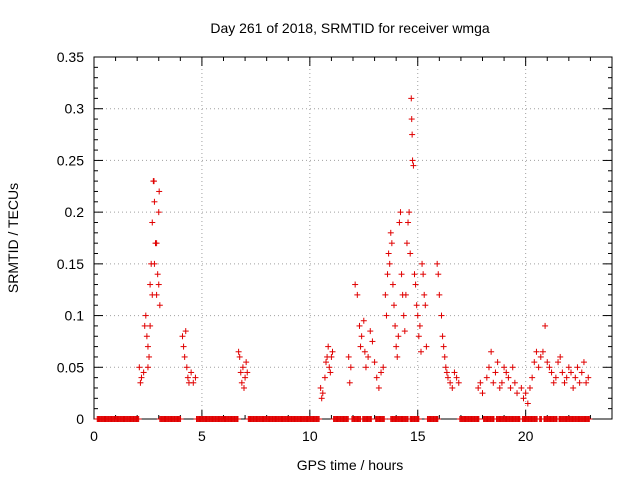 Image resolution: width=640 pixels, height=480 pixels. What do you see at coordinates (70, 57) in the screenshot?
I see `y-tick-label: 0.35` at bounding box center [70, 57].